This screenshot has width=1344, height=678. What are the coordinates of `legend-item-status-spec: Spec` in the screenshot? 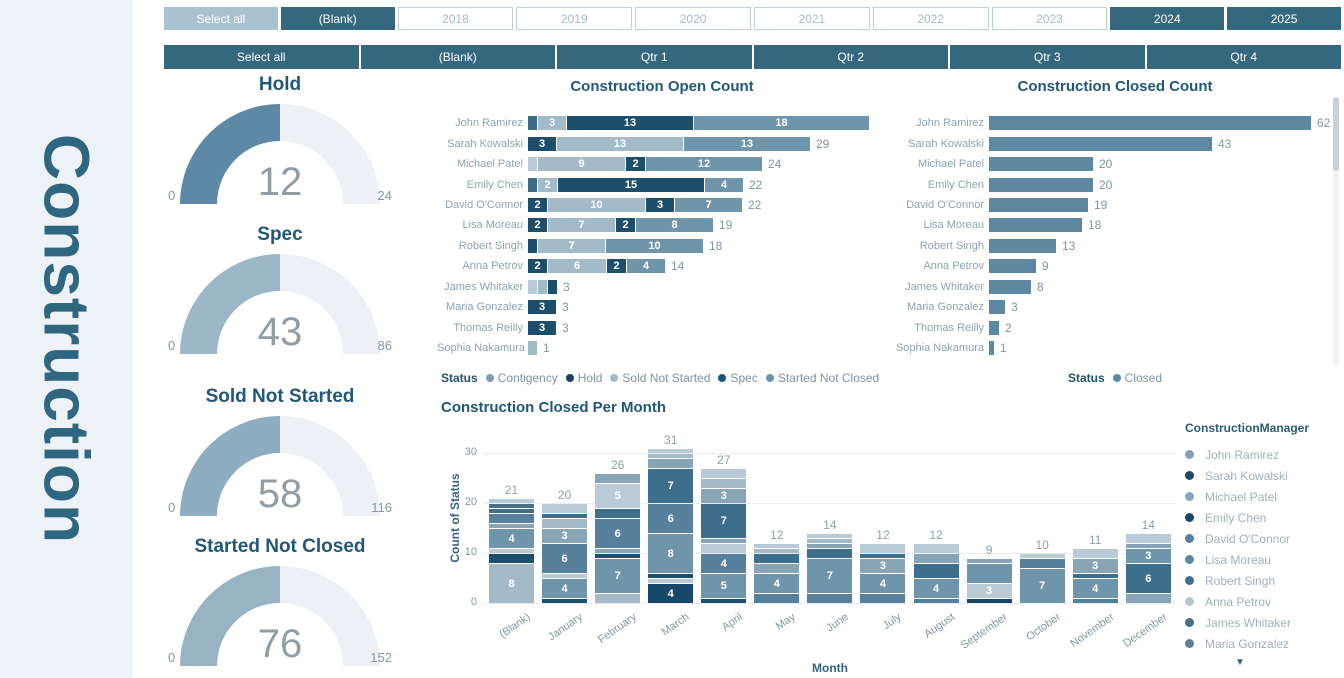 It's located at (738, 378).